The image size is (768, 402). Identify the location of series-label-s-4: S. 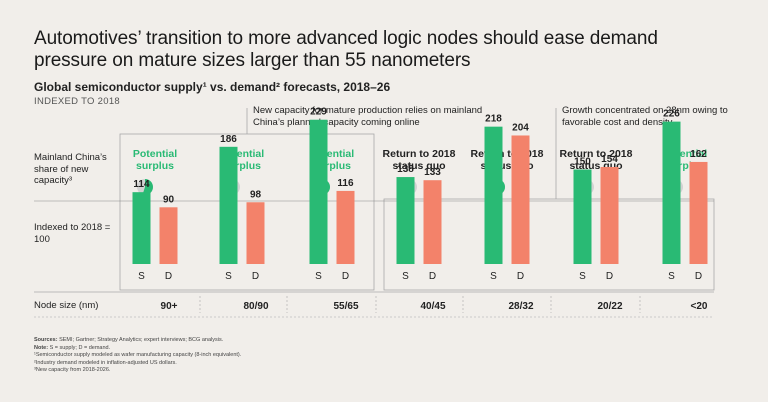
(493, 276).